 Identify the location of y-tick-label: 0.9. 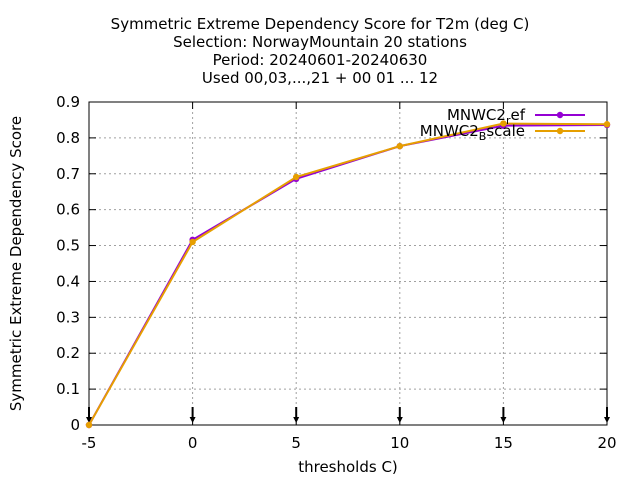
(68, 102).